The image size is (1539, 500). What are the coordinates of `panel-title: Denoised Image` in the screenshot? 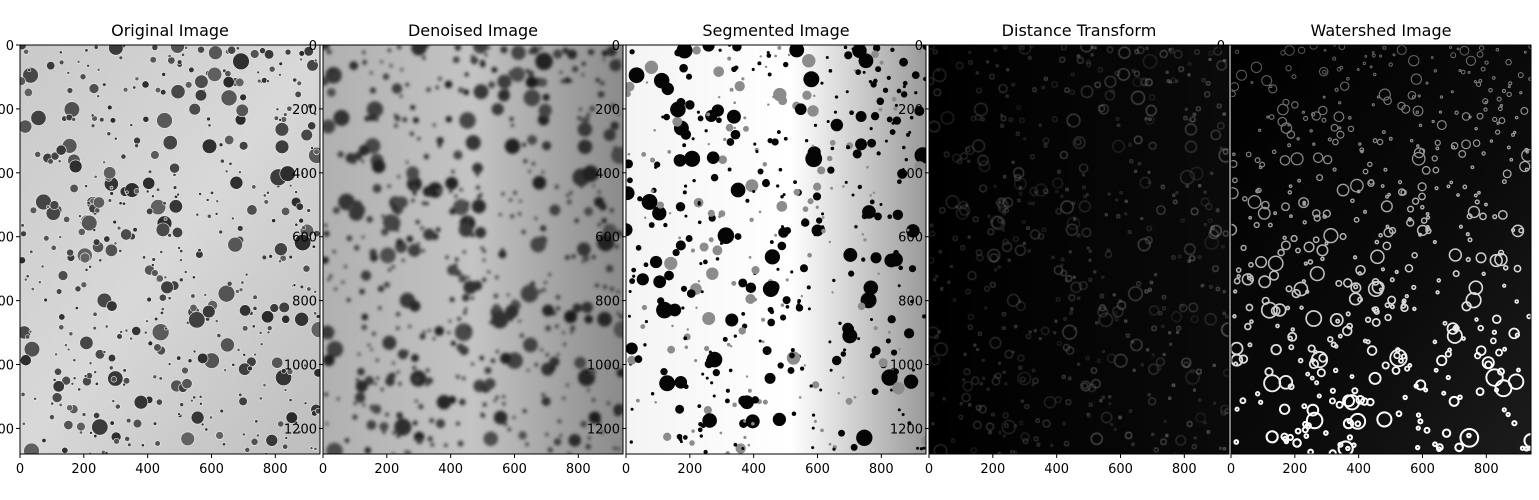 It's located at (473, 30).